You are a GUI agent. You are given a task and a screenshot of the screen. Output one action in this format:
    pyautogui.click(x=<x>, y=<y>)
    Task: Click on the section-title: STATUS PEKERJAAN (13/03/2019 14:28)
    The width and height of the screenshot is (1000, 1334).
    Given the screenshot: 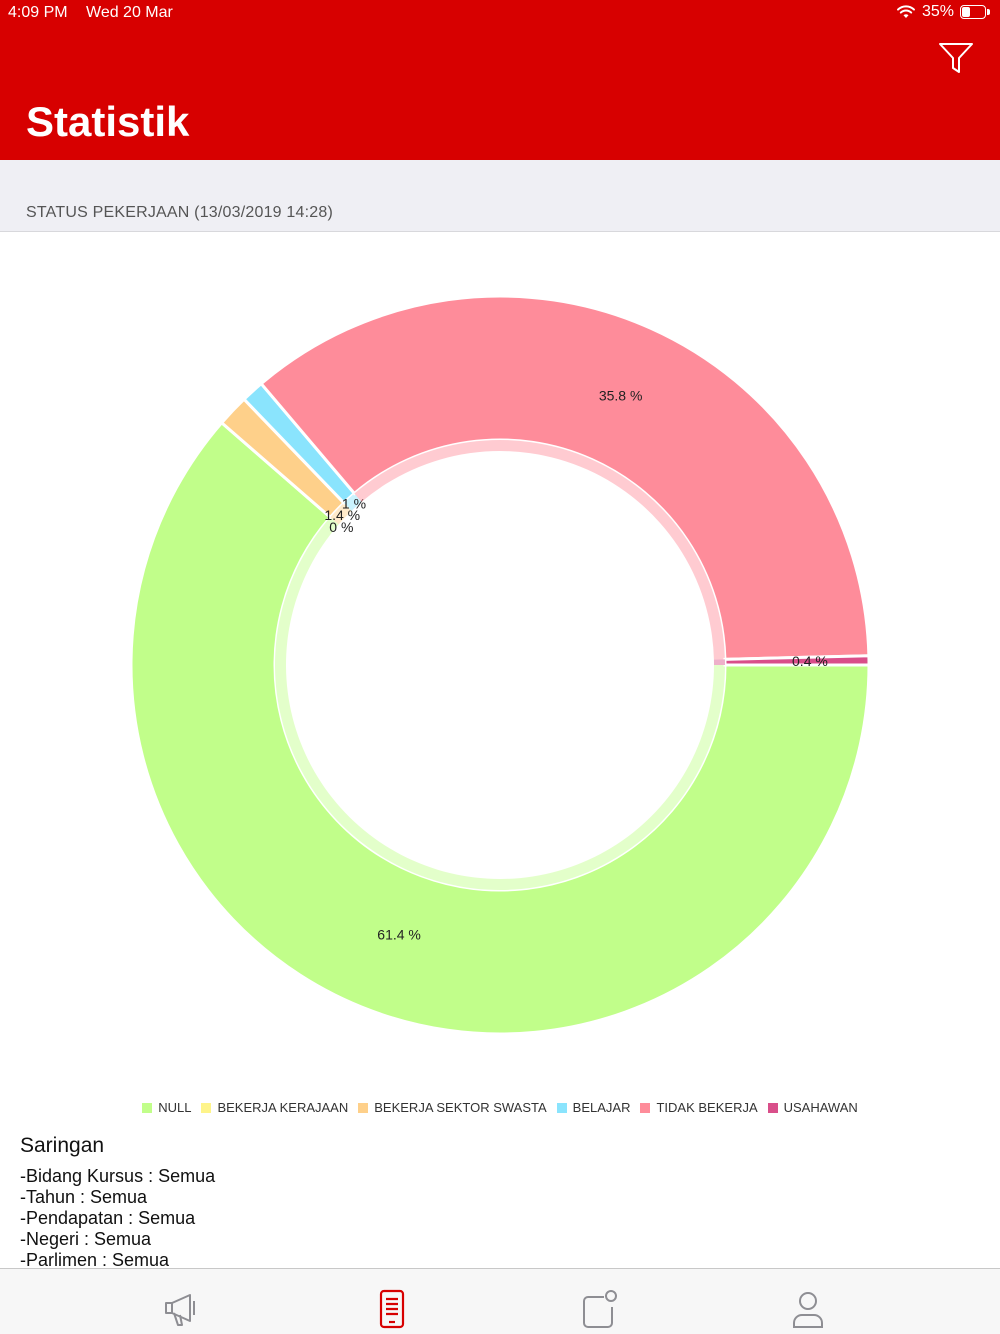 What is the action you would take?
    pyautogui.click(x=179, y=212)
    